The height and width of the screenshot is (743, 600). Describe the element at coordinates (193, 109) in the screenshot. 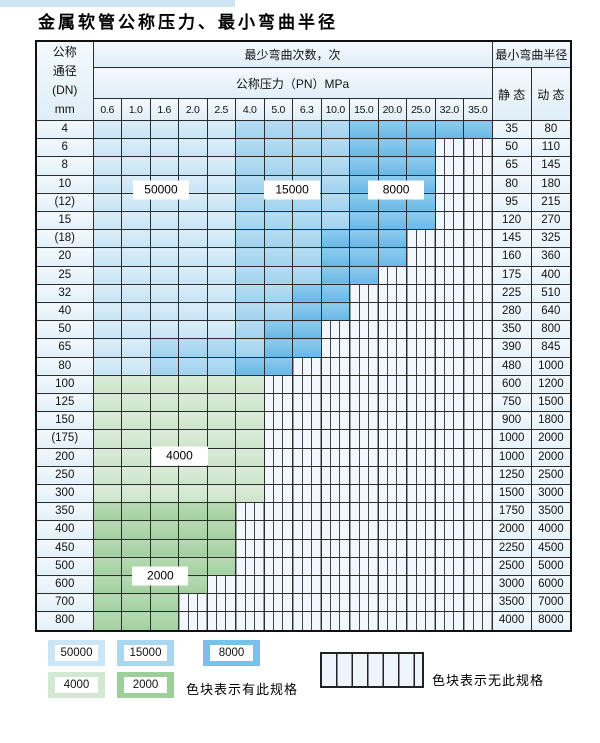

I see `pressure-value-cell: 2.0` at that location.